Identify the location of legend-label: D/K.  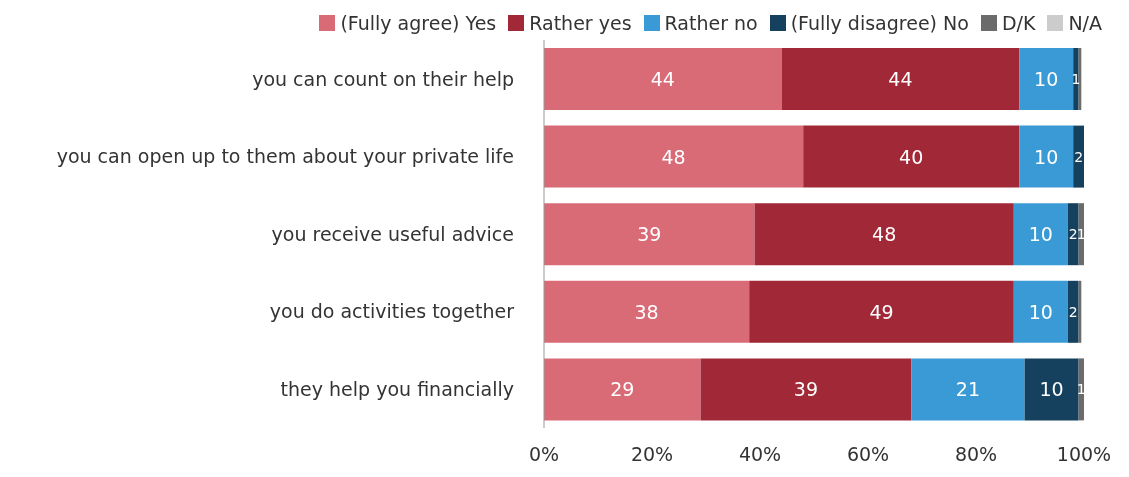
(1018, 23).